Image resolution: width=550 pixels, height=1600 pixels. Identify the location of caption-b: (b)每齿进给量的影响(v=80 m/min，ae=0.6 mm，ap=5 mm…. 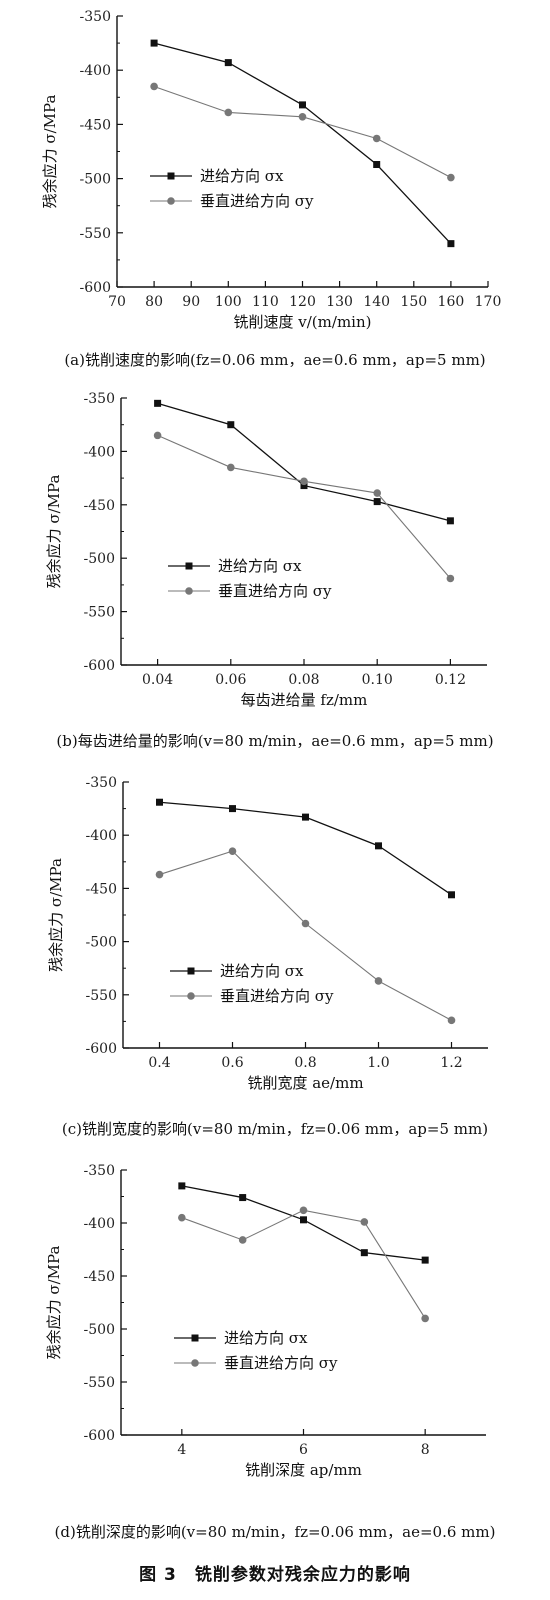
(275, 741).